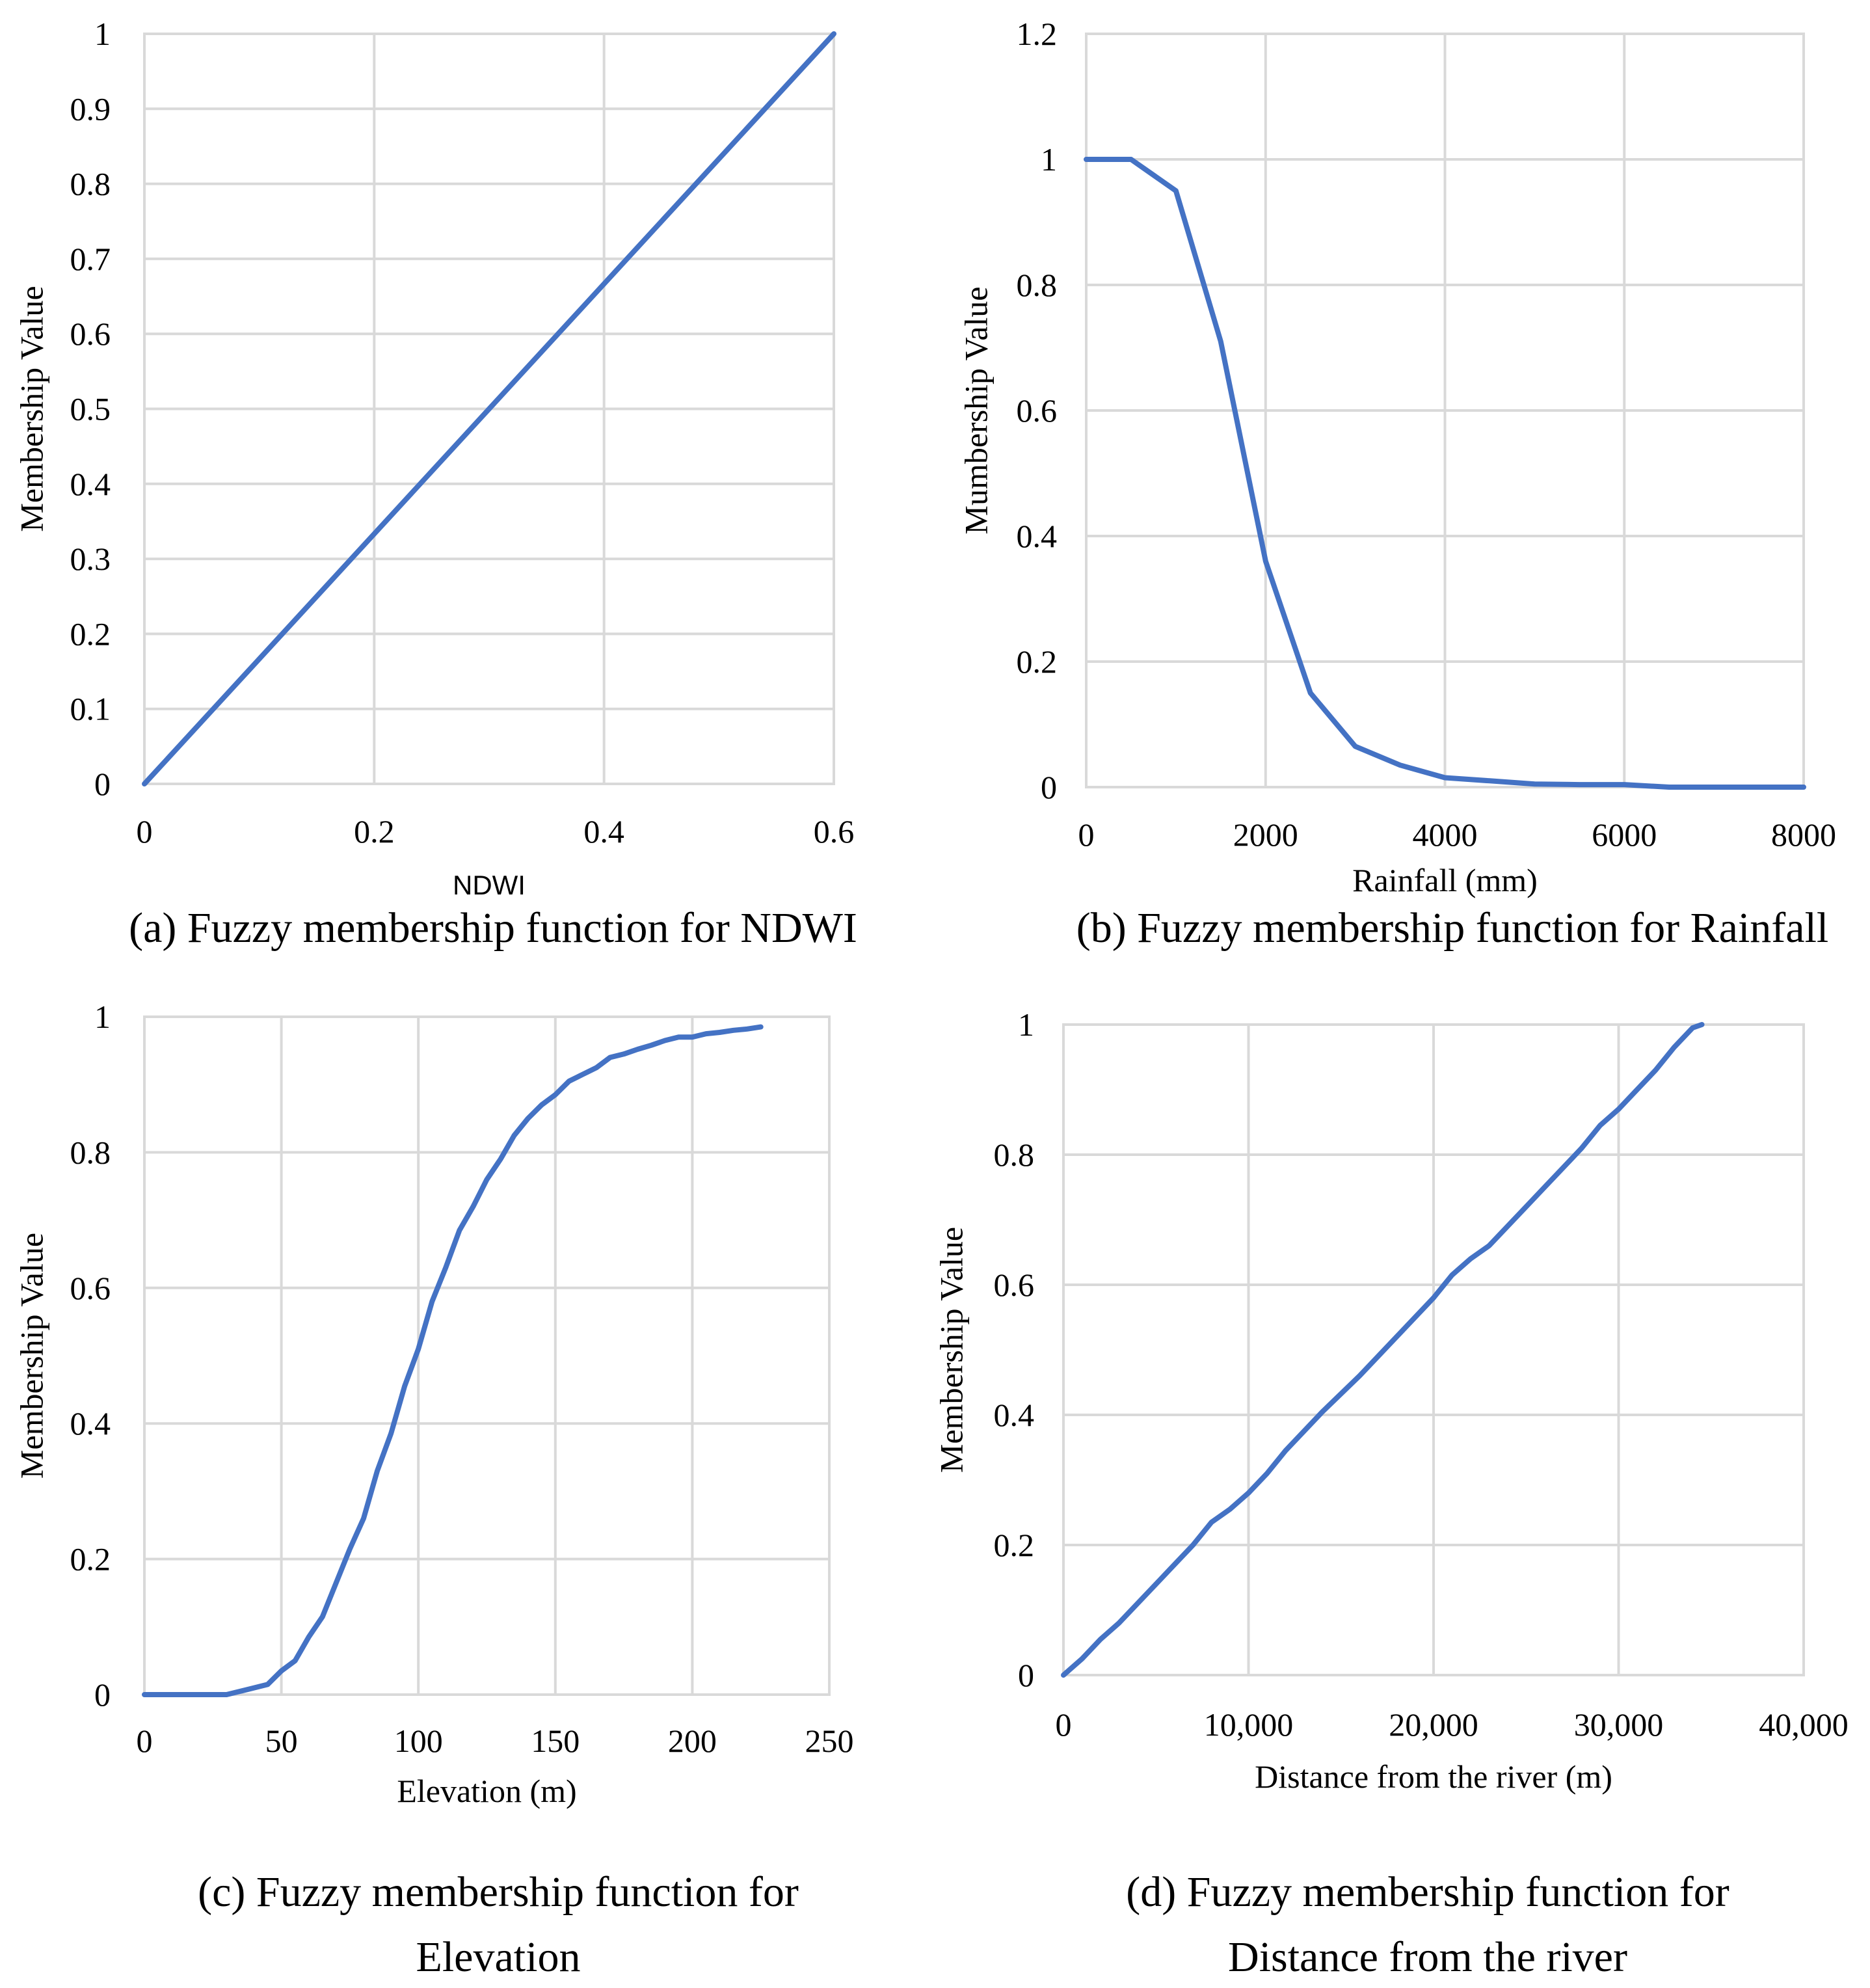 This screenshot has height=1988, width=1870. Describe the element at coordinates (418, 1741) in the screenshot. I see `x-tick-label: 100` at that location.